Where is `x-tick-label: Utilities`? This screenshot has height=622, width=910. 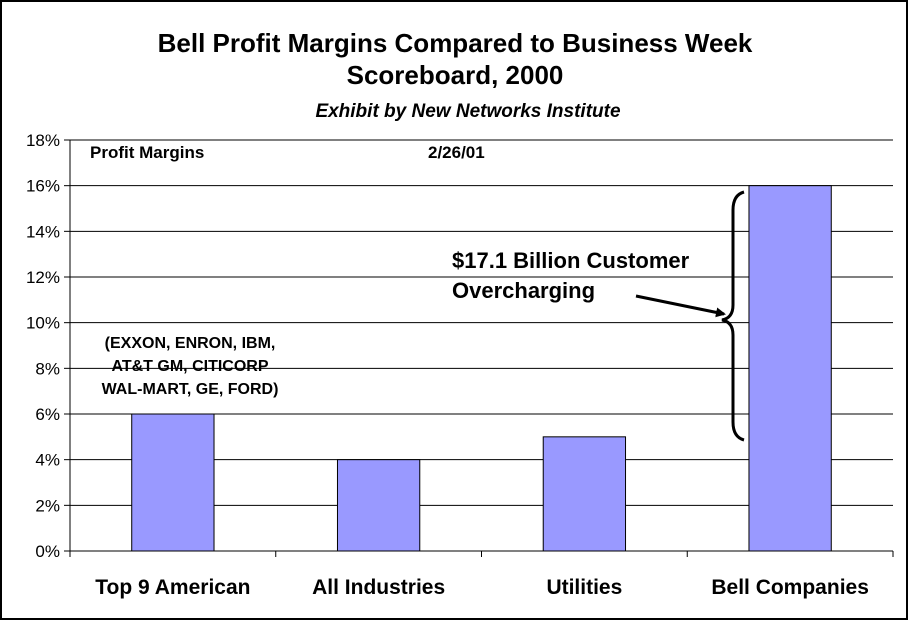
x-tick-label: Utilities is located at coordinates (584, 587).